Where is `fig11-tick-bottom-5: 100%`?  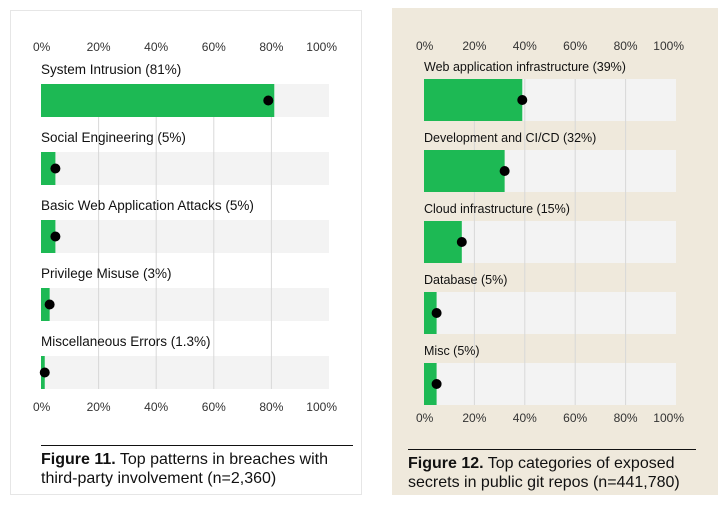
fig11-tick-bottom-5: 100% is located at coordinates (321, 407).